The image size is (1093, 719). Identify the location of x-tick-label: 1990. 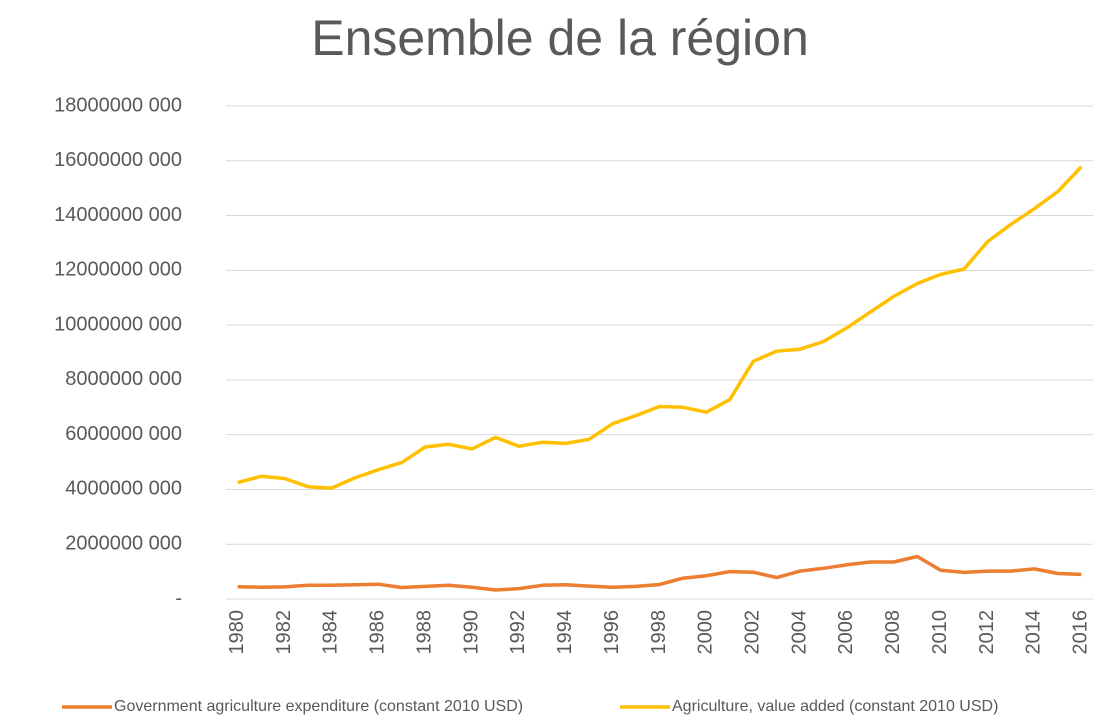
(471, 632).